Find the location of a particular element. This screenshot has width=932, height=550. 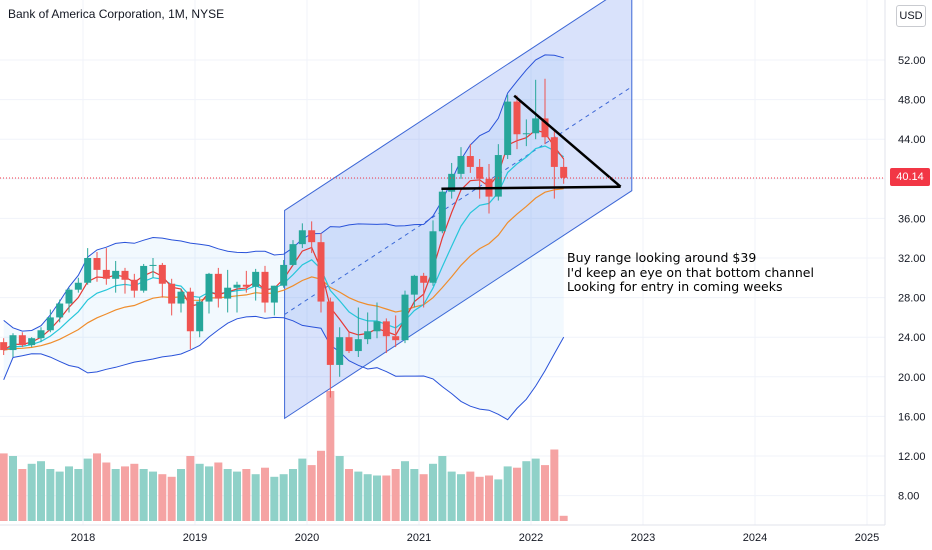

x-tick-label: 2023 is located at coordinates (643, 538).